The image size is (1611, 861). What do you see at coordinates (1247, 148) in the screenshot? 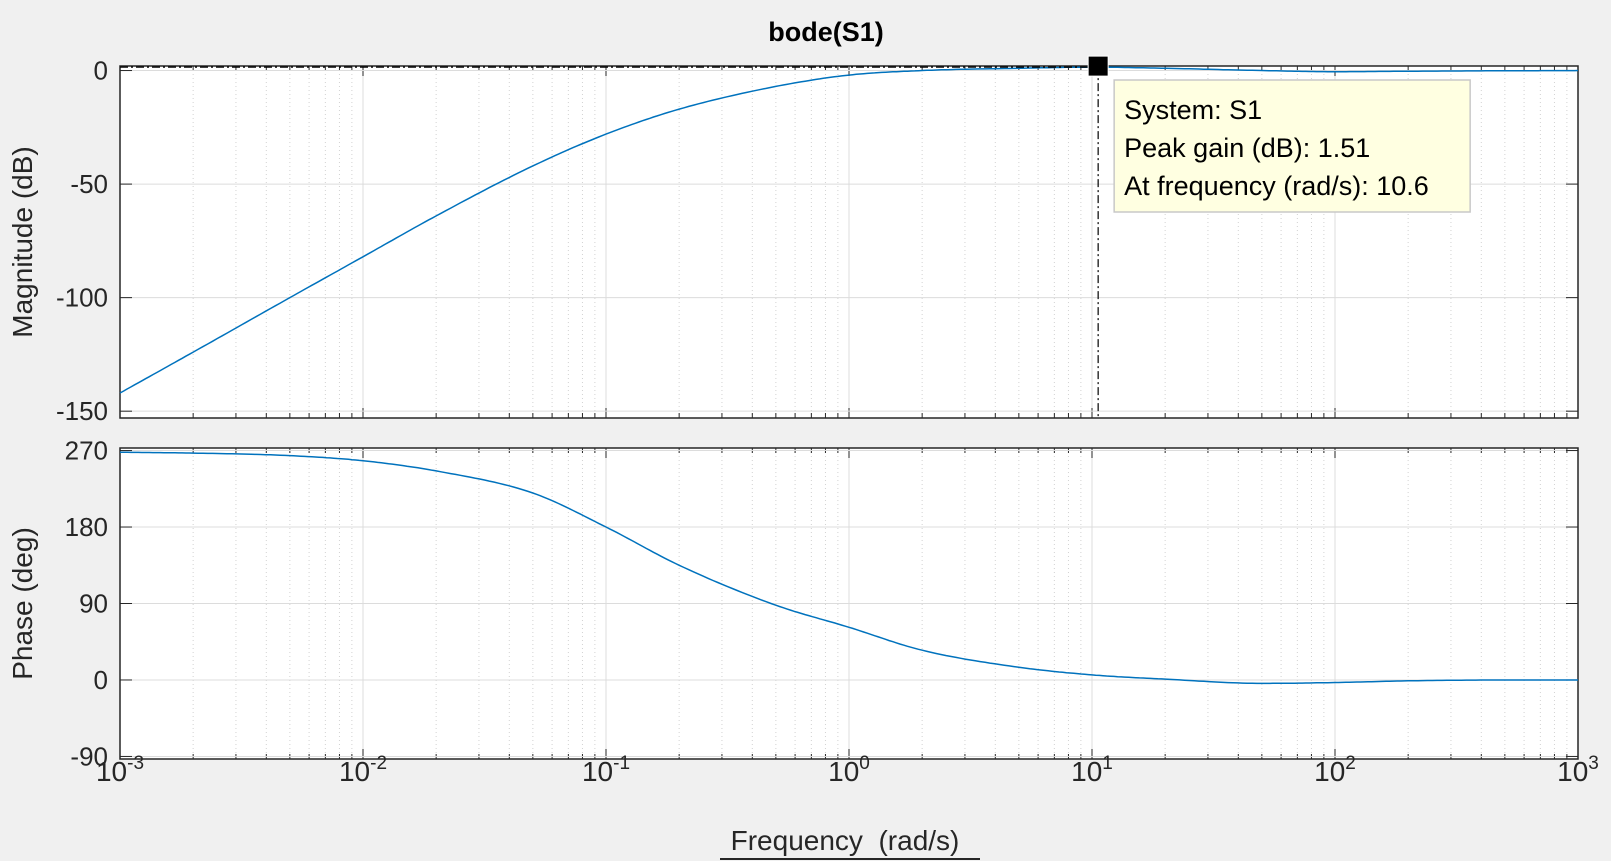
I see `datatip-line: Peak gain (dB): 1.51` at bounding box center [1247, 148].